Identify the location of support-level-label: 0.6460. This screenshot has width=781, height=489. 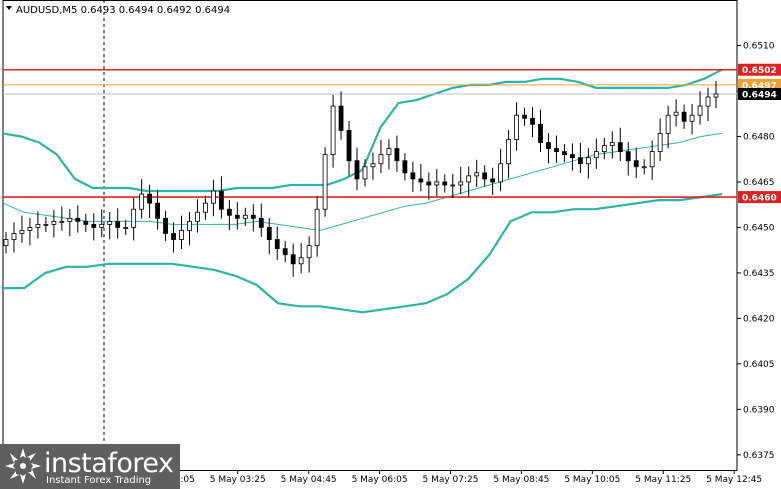
(759, 199).